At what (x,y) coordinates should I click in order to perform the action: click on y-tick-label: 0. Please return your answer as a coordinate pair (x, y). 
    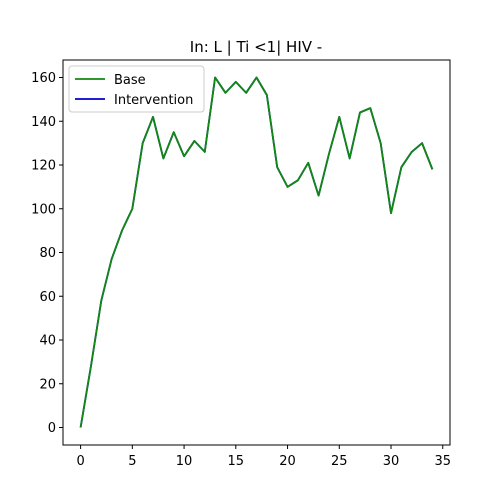
    Looking at the image, I should click on (52, 428).